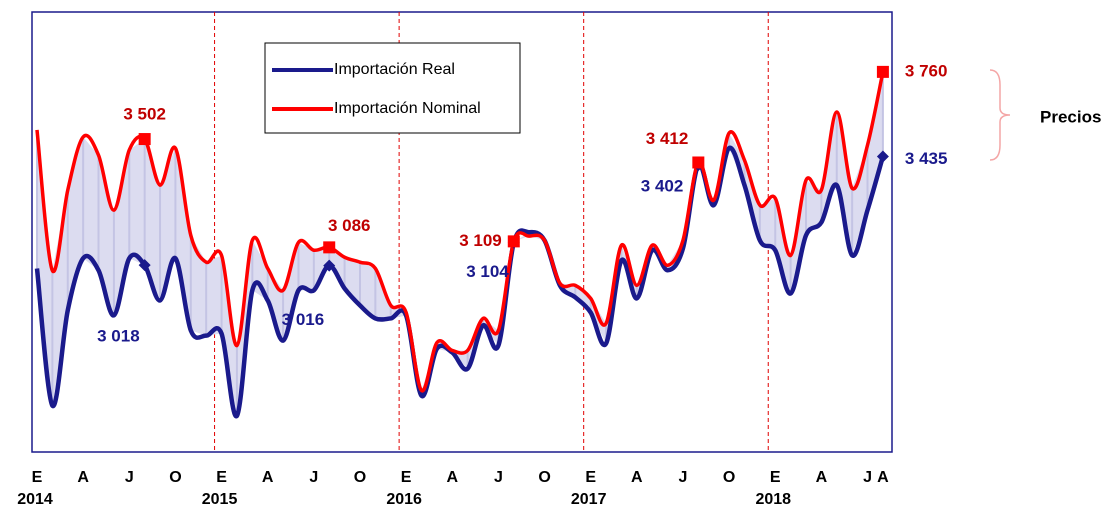  I want to click on year-label: 2015, so click(220, 499).